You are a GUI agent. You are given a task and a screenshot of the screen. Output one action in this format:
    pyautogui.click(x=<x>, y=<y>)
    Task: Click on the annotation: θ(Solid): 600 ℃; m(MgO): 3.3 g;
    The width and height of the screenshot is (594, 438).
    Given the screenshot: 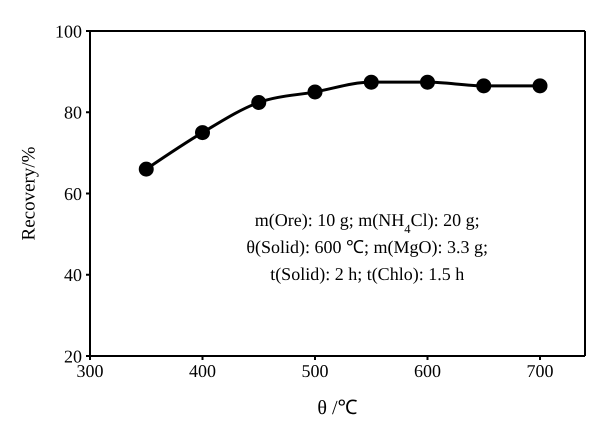 What is the action you would take?
    pyautogui.click(x=367, y=247)
    